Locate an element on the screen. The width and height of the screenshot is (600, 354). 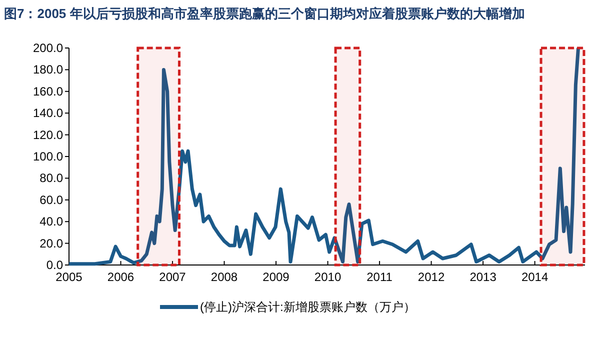
x-tick-label: 2009 is located at coordinates (276, 277).